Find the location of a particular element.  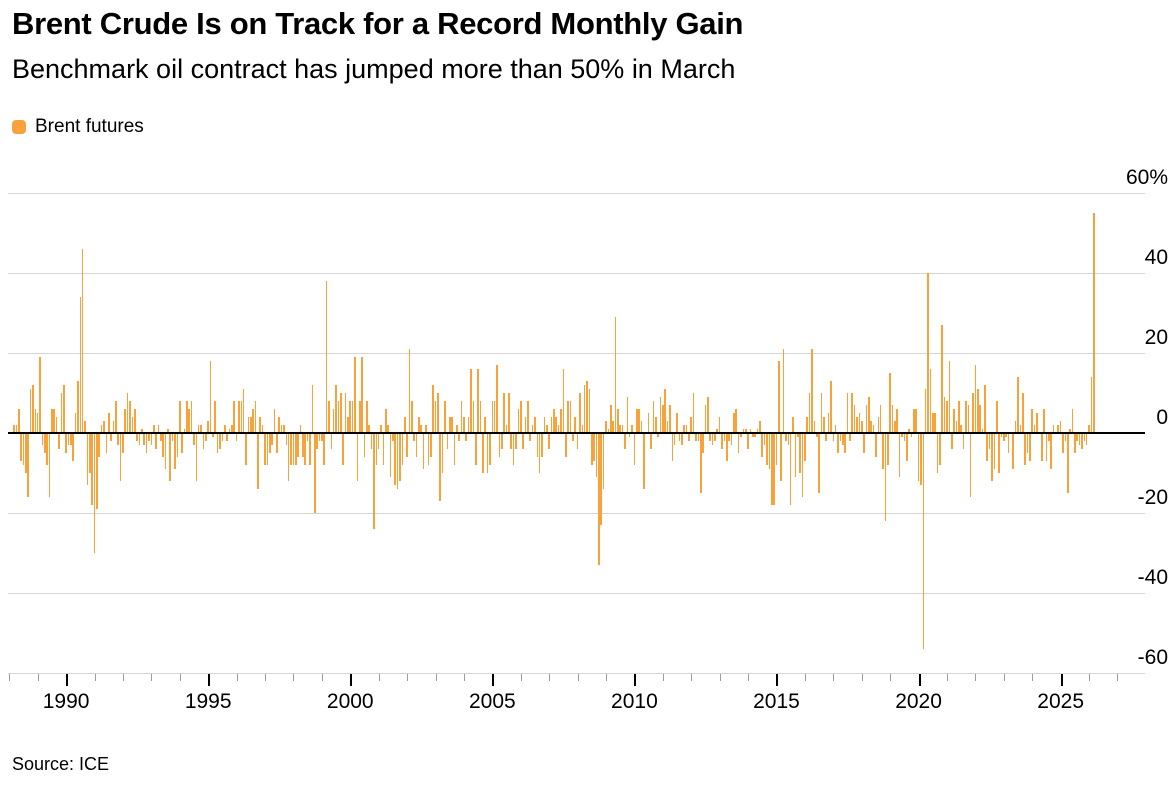

y-axis-label: 40 is located at coordinates (1156, 257).